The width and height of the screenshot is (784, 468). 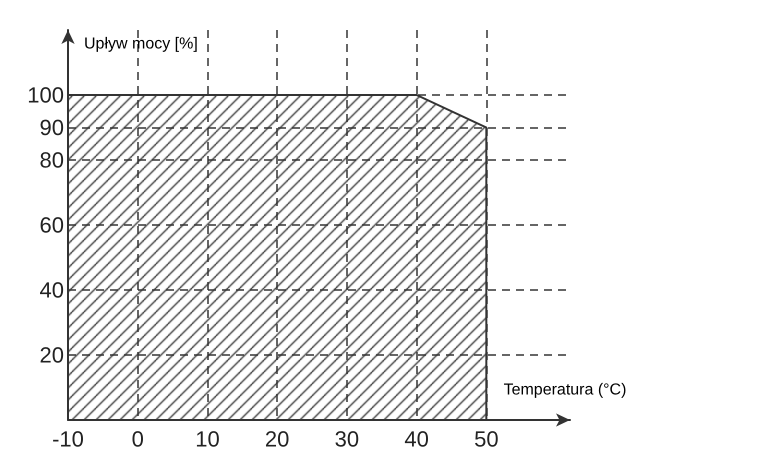 What do you see at coordinates (138, 439) in the screenshot?
I see `x-tick-label: 0` at bounding box center [138, 439].